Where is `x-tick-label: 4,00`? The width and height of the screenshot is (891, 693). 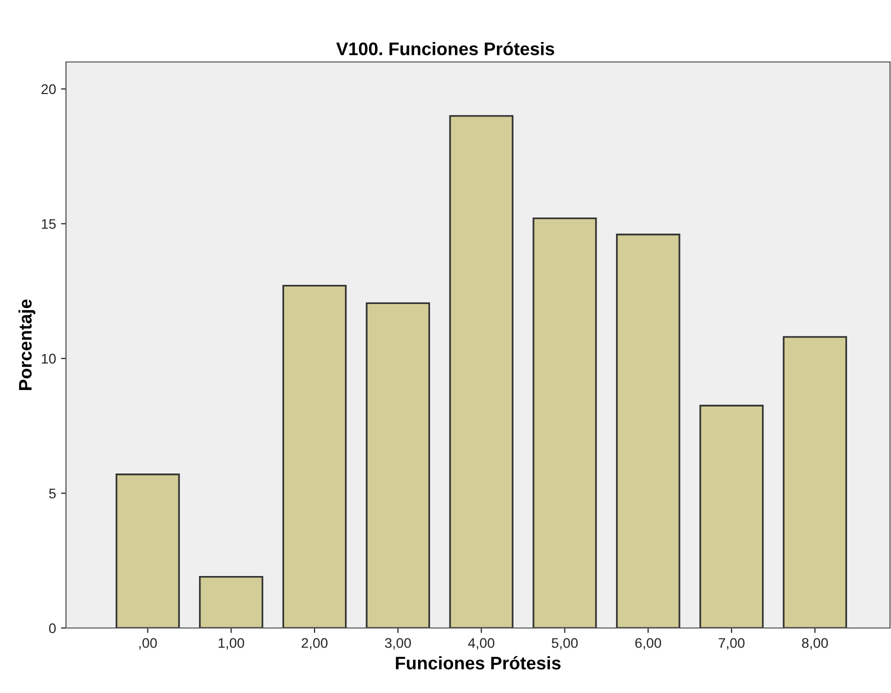 x-tick-label: 4,00 is located at coordinates (481, 644).